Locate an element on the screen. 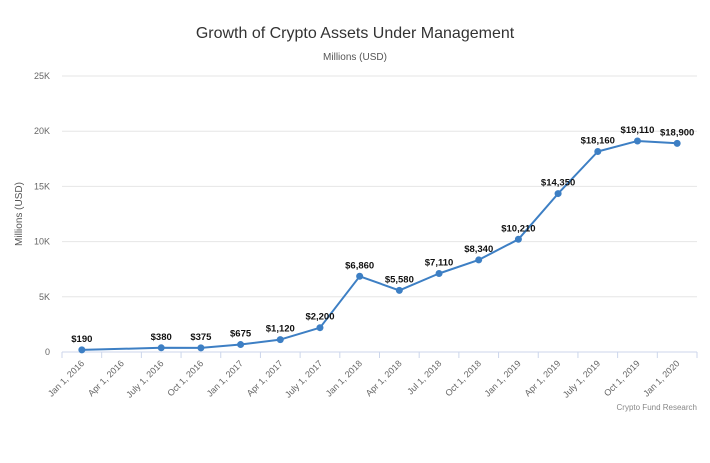 The image size is (710, 463). x-tick-label: Jan 1, 2017 is located at coordinates (225, 378).